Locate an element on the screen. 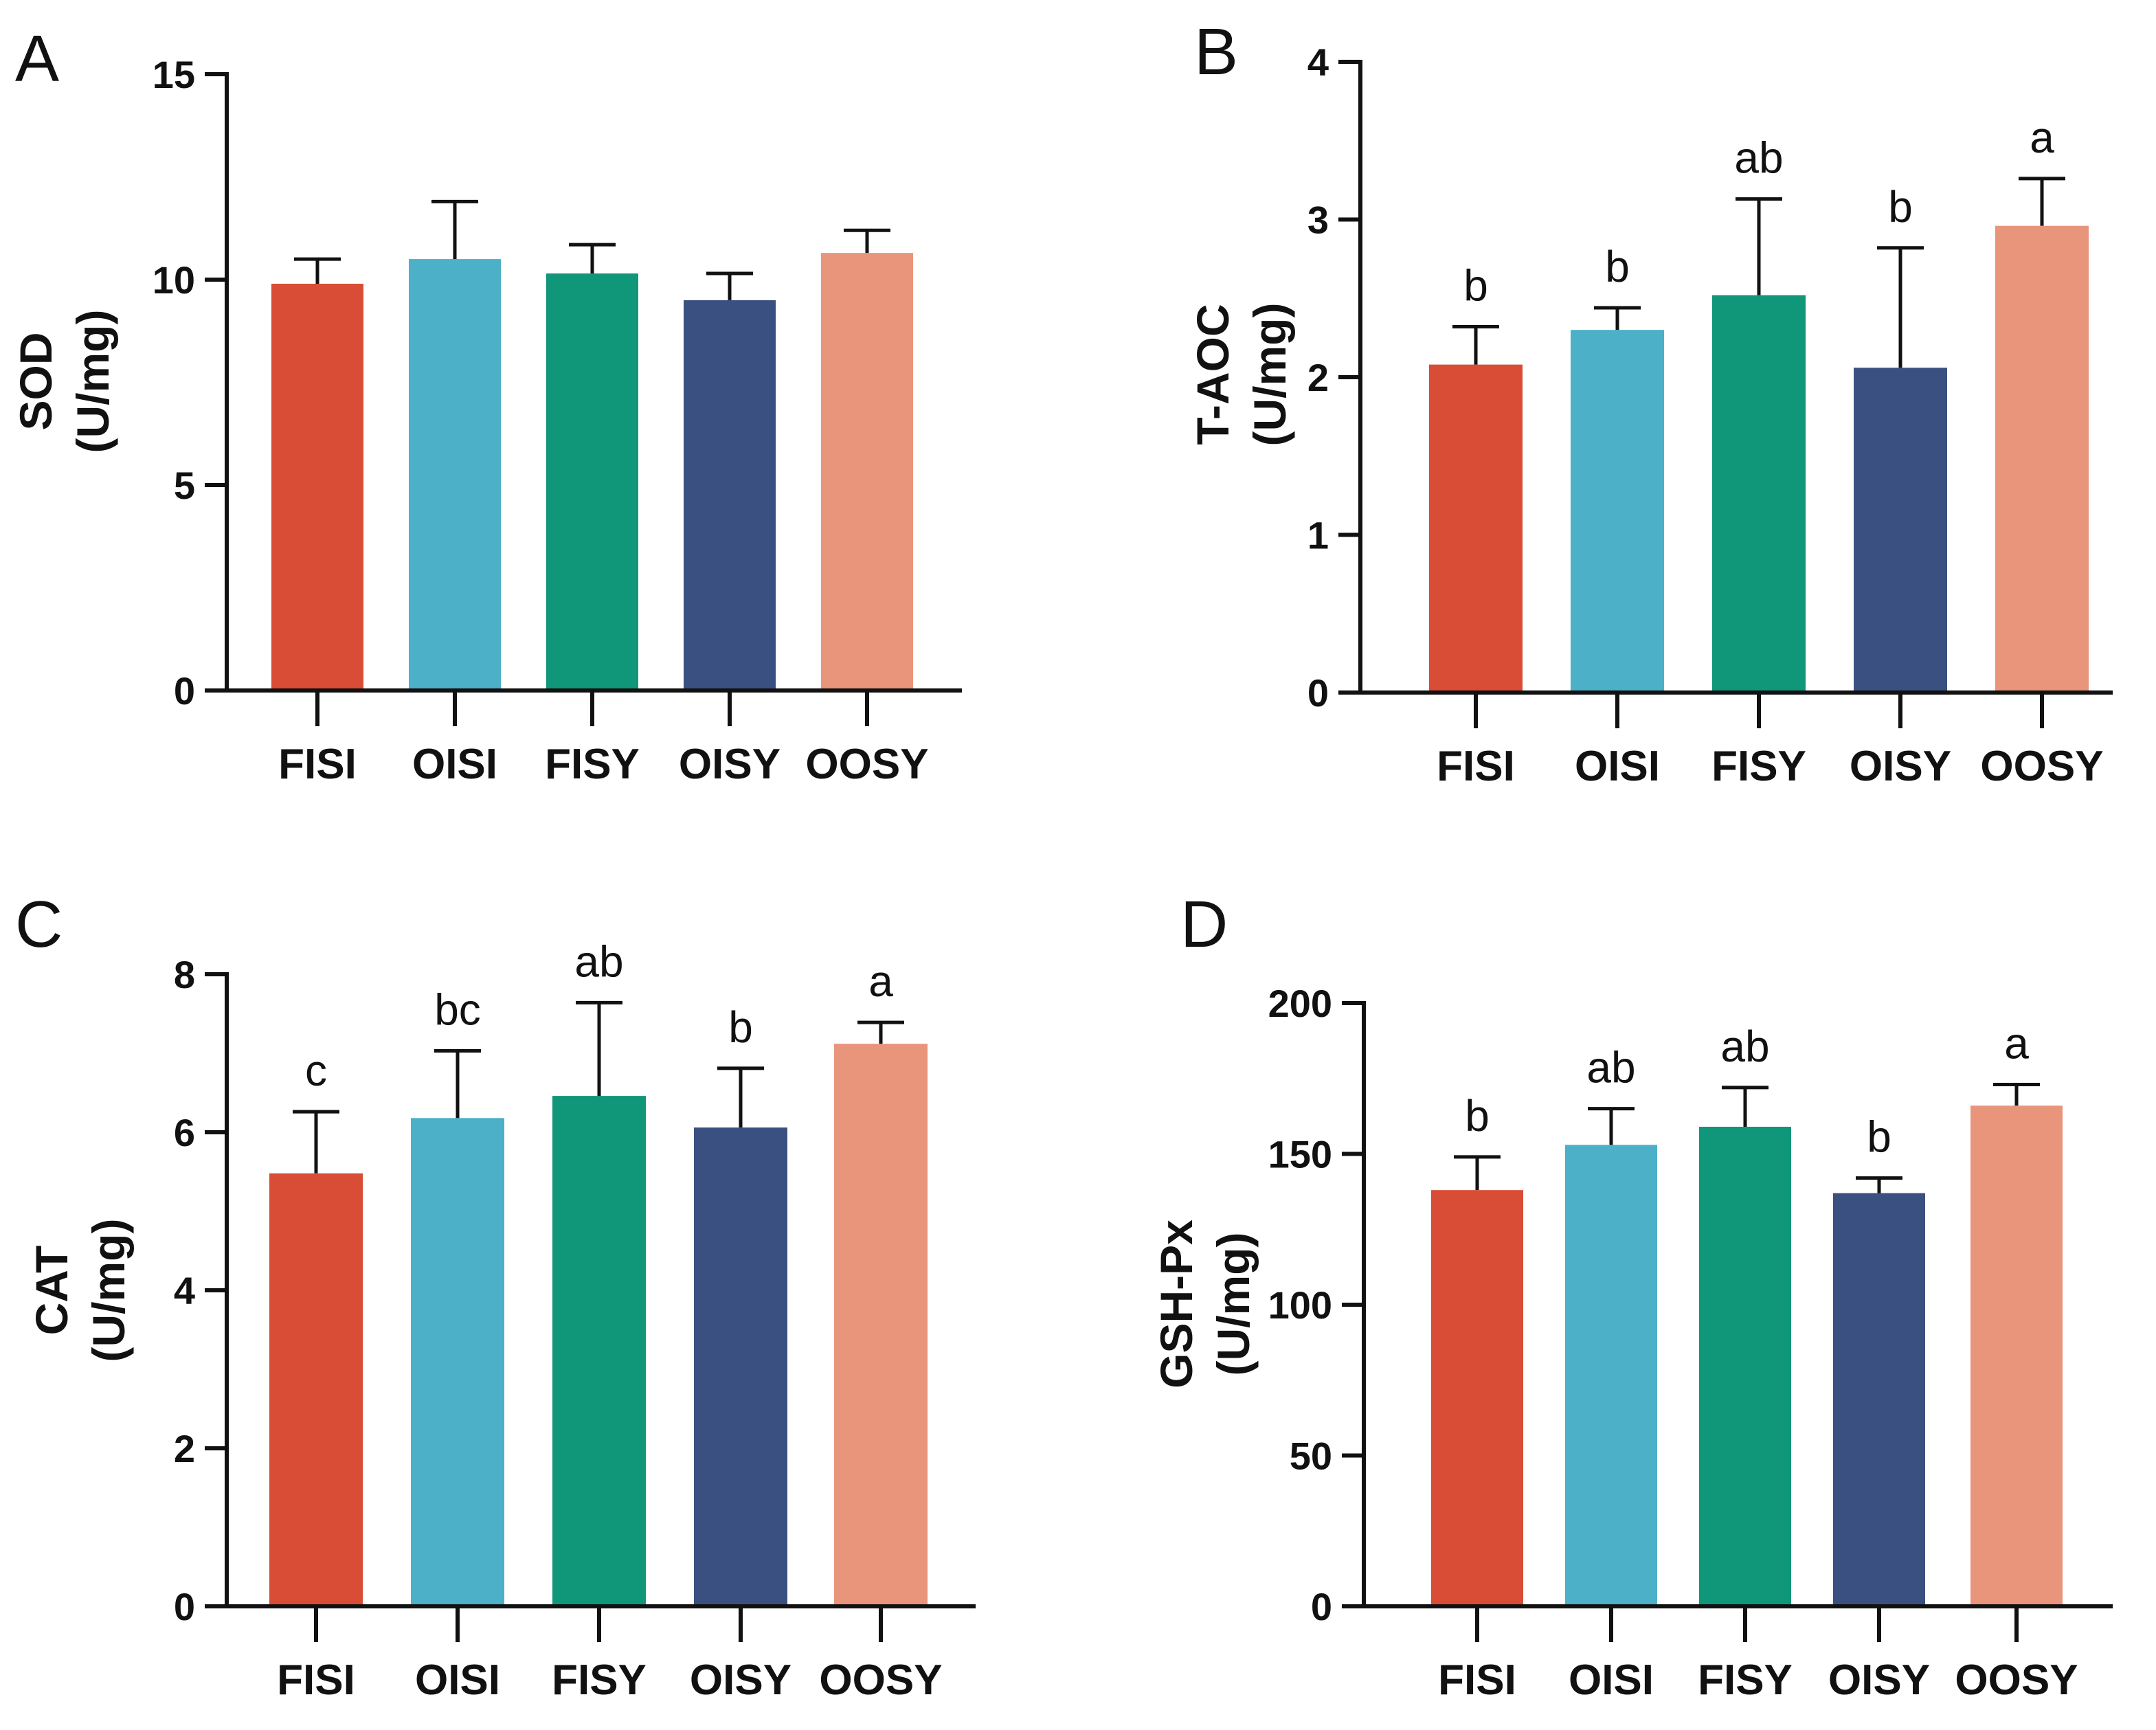 The height and width of the screenshot is (1730, 2156). panel-b-x-tick-label-oisi: OISI is located at coordinates (1617, 767).